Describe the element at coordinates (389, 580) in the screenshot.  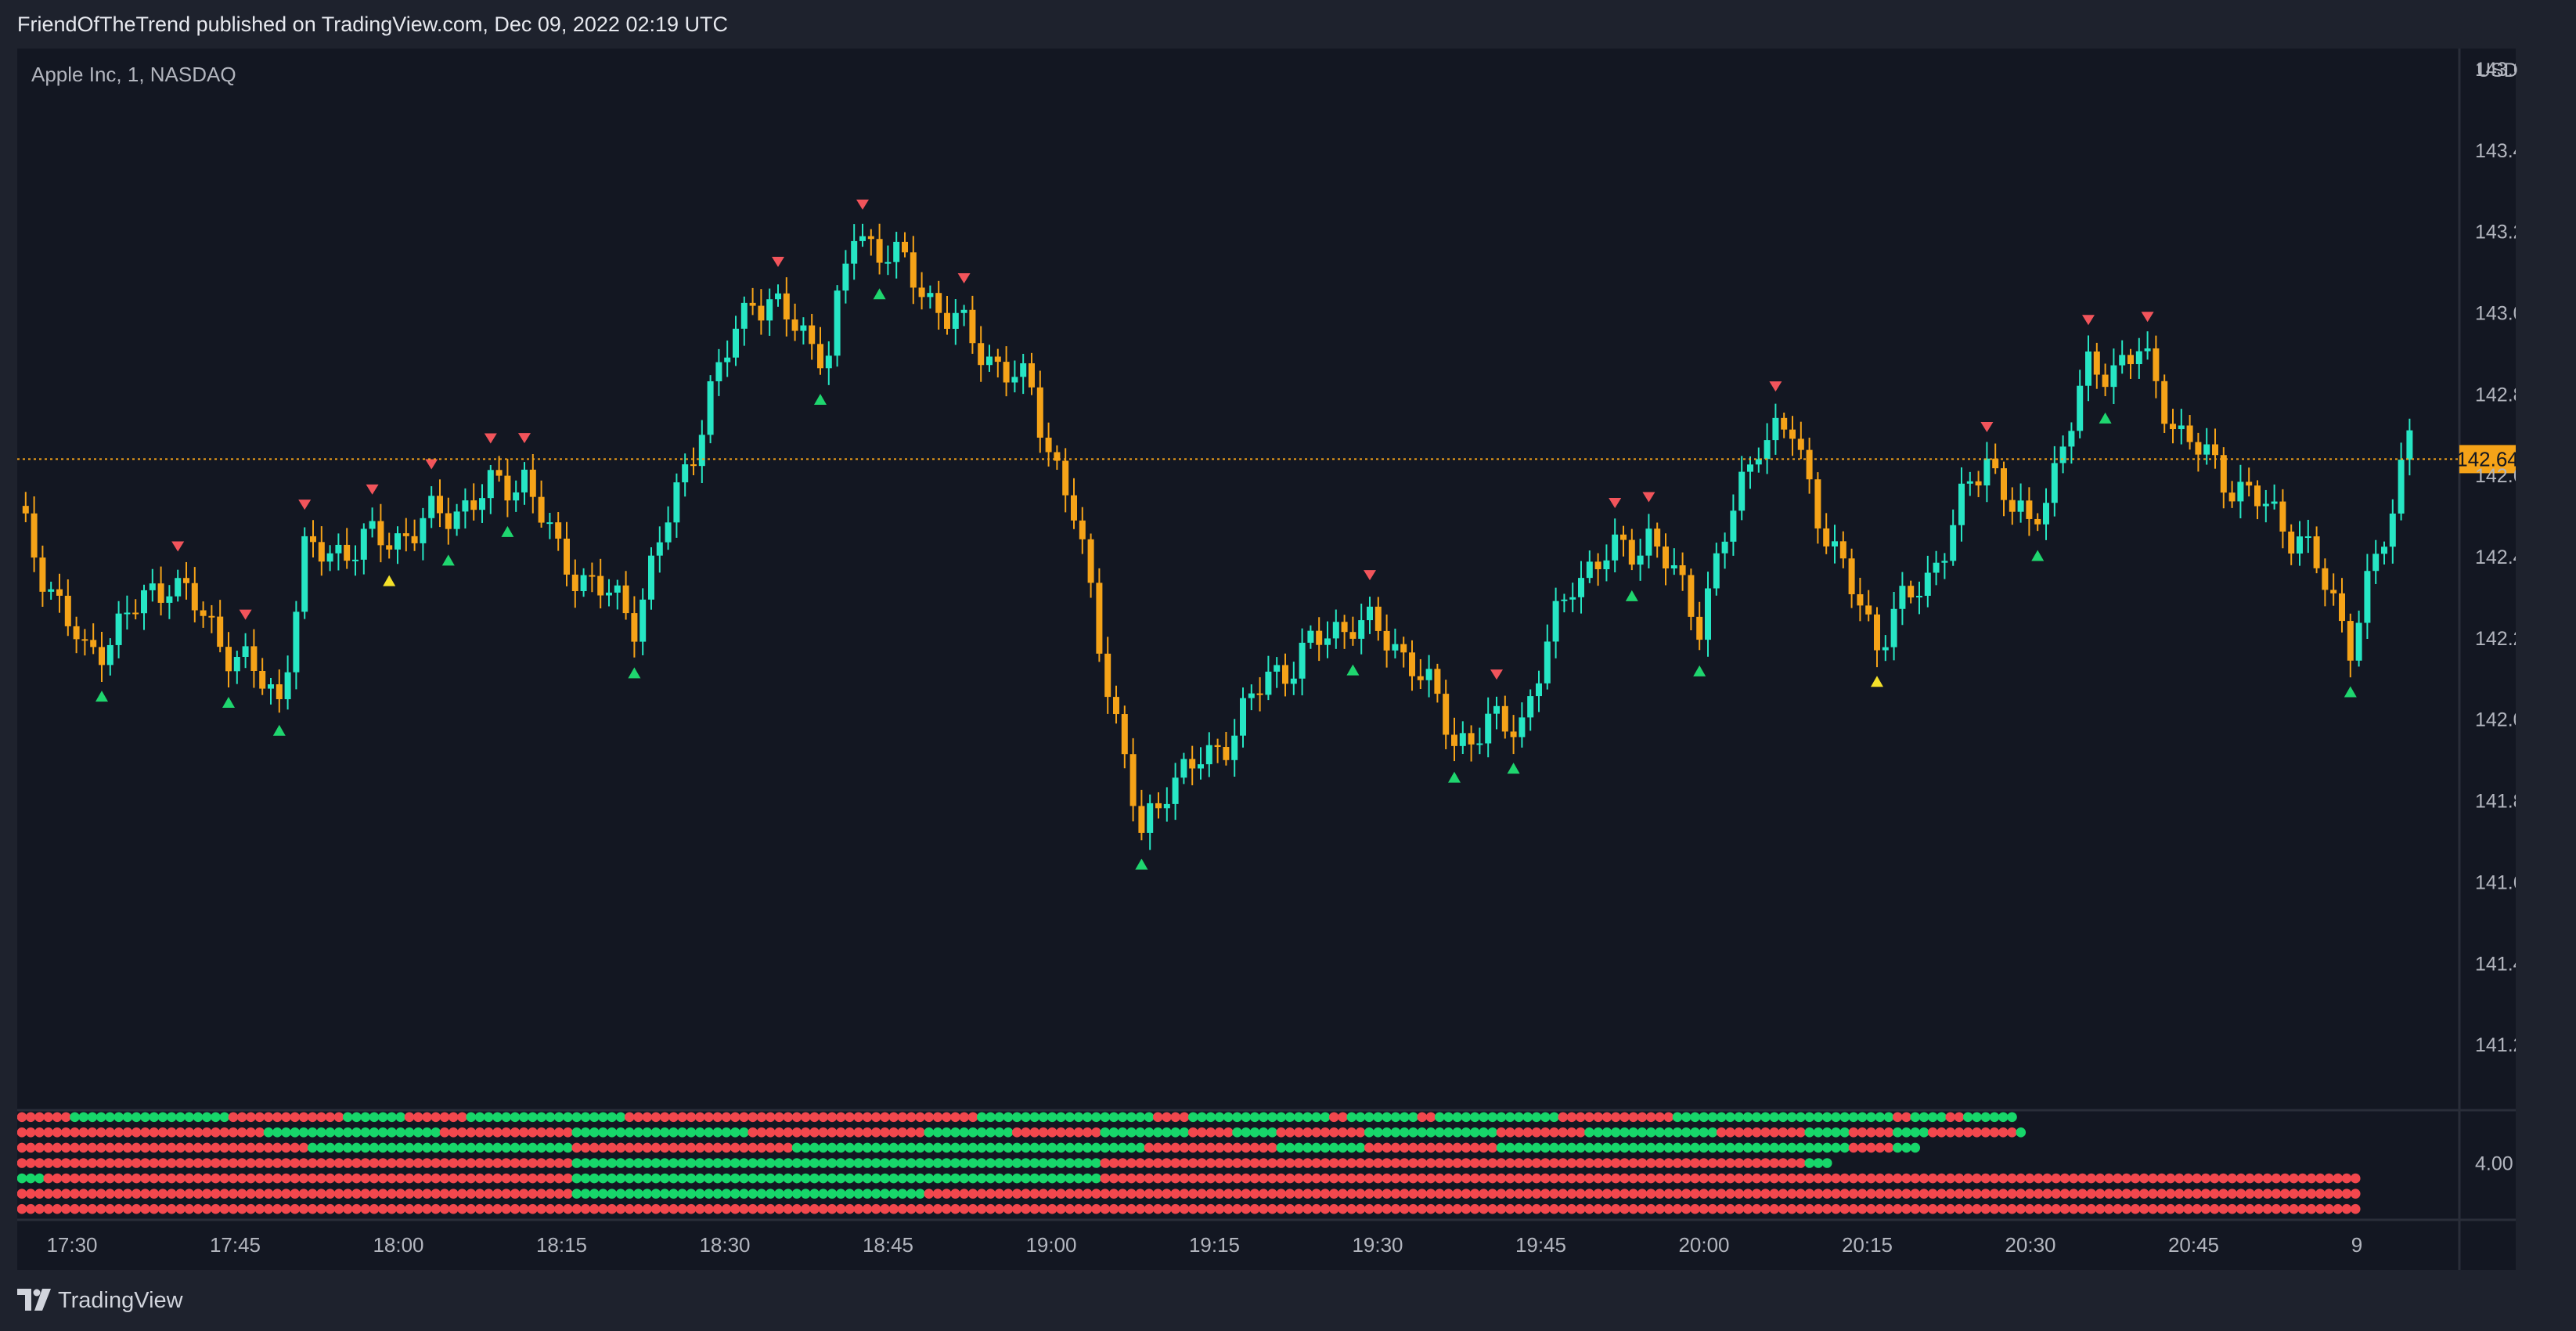
I see `buy-signal-marker` at that location.